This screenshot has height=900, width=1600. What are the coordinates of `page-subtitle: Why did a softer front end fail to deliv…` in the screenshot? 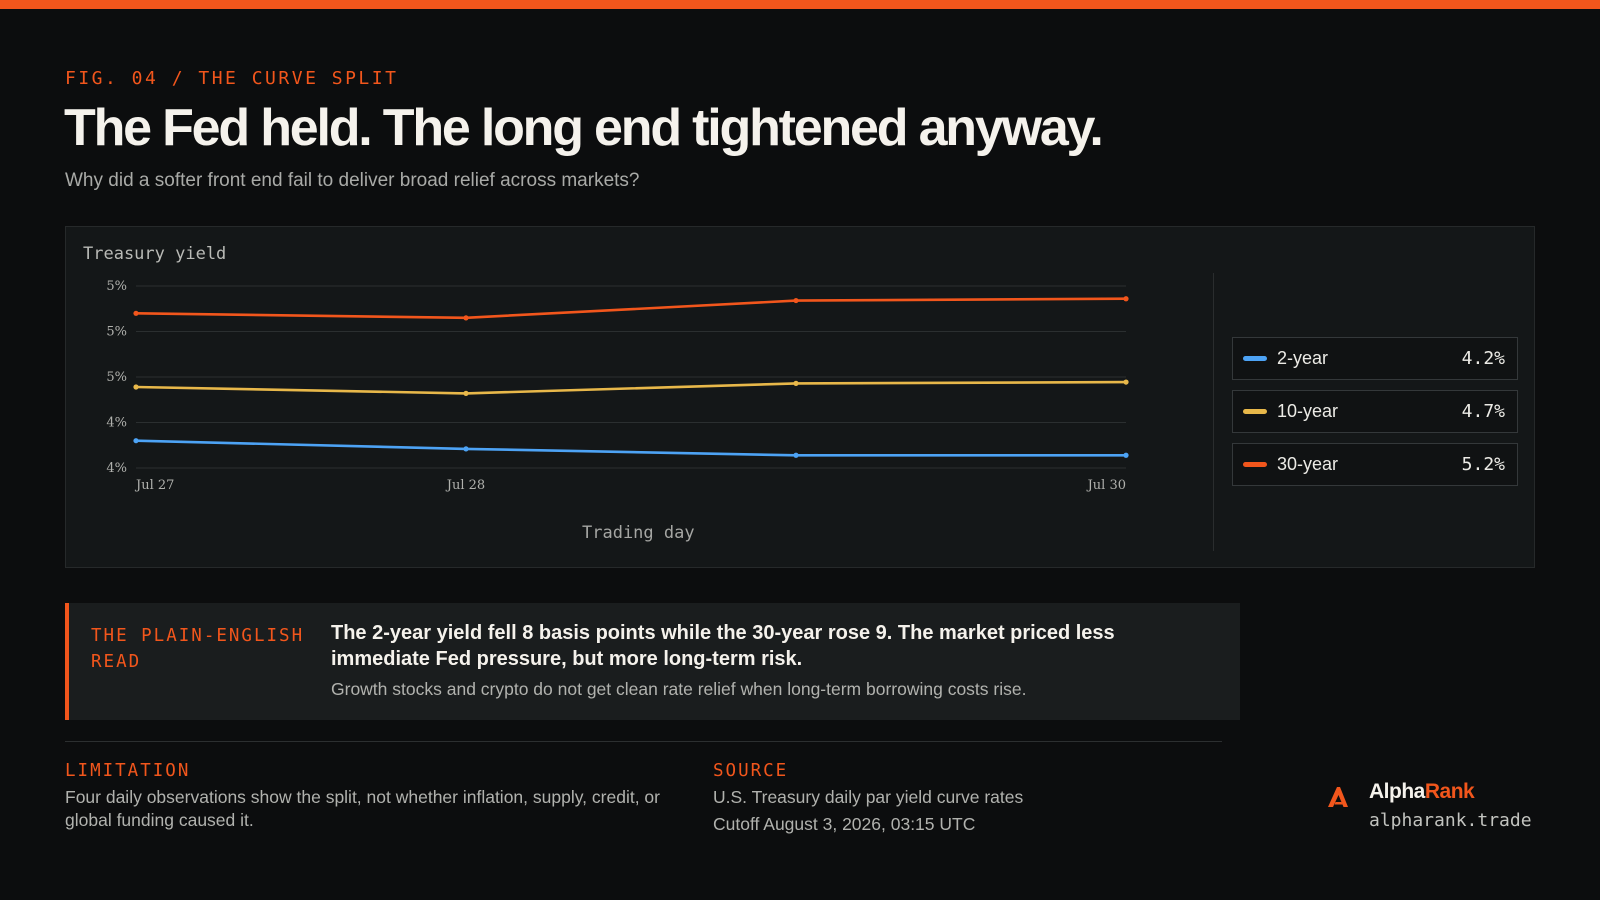 It's located at (352, 180).